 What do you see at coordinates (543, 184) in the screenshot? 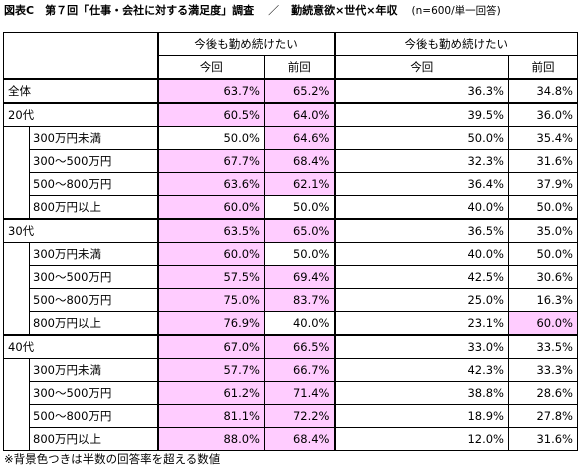
I see `value-previous-right: 37.9%` at bounding box center [543, 184].